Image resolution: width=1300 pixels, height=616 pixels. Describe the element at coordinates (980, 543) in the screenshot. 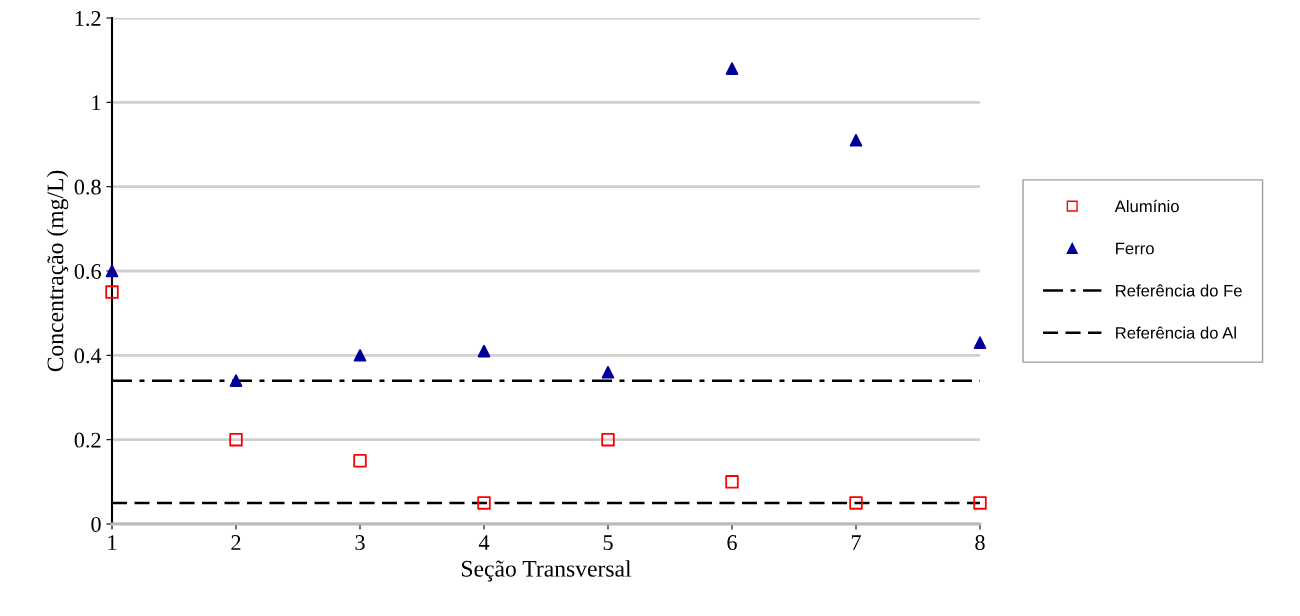

I see `x-tick-label: 8` at that location.